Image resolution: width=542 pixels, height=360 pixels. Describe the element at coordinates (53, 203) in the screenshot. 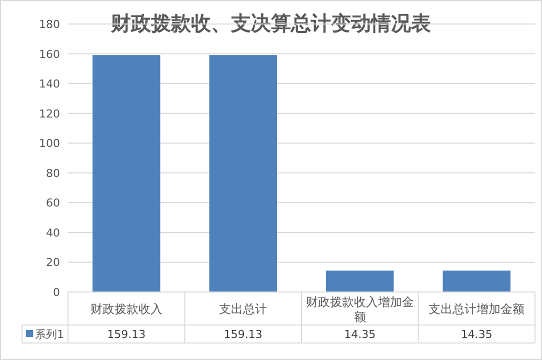

I see `y-tick-label: 60` at that location.